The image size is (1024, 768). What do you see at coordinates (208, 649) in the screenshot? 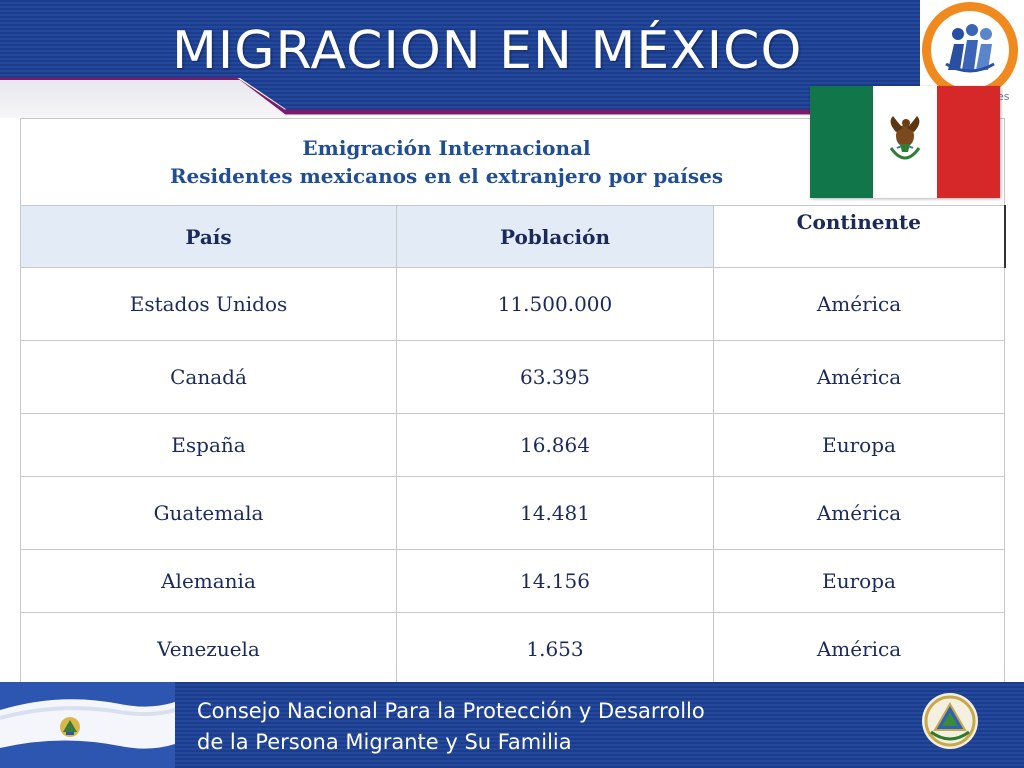
I see `cell-country: Venezuela` at bounding box center [208, 649].